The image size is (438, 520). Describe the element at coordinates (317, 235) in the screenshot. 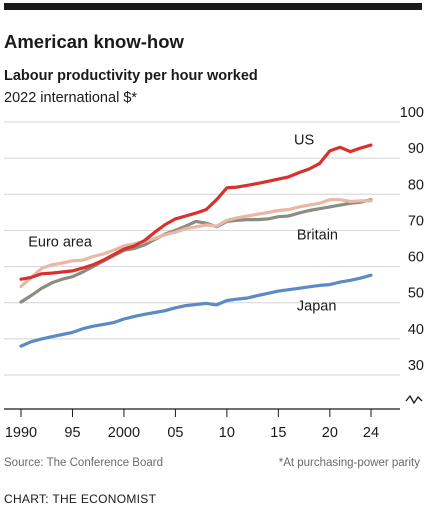

I see `series-label-britain: Britain` at that location.